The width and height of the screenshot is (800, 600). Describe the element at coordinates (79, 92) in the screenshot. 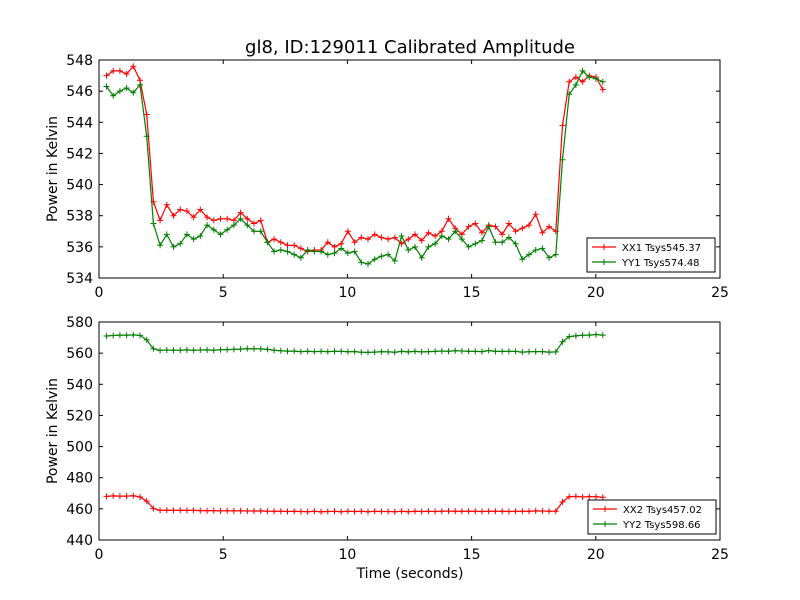

I see `y-tick-label: 546` at that location.